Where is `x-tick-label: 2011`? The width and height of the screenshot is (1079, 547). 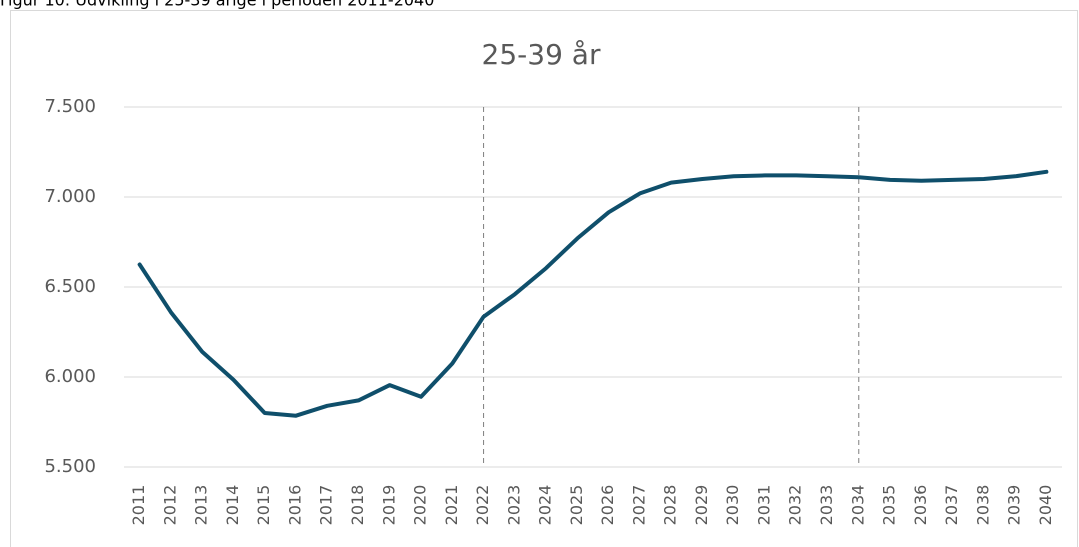 x-tick-label: 2011 is located at coordinates (138, 505).